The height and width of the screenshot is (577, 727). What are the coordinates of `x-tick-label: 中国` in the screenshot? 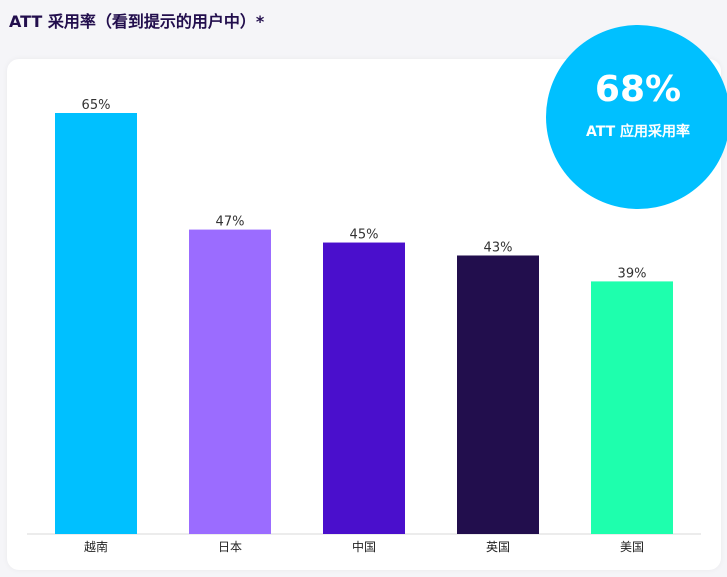 It's located at (364, 546).